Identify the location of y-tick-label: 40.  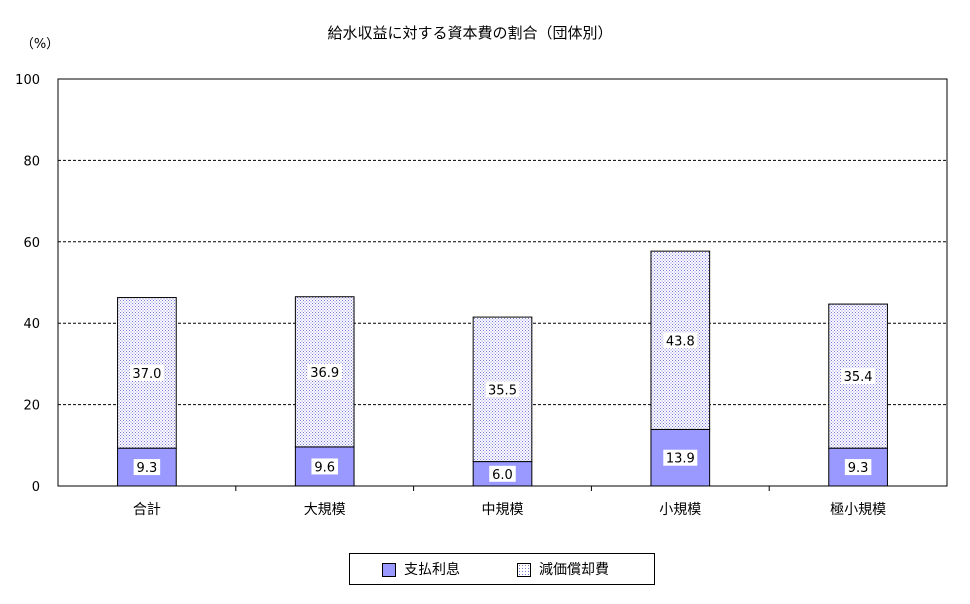
(31, 324).